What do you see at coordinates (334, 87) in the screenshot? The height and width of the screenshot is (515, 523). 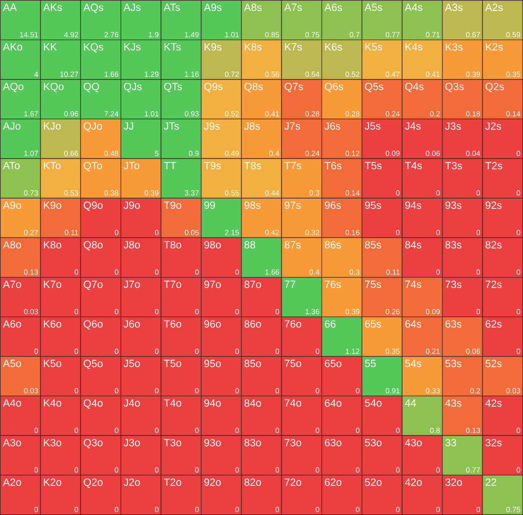 I see `text: Q6s` at bounding box center [334, 87].